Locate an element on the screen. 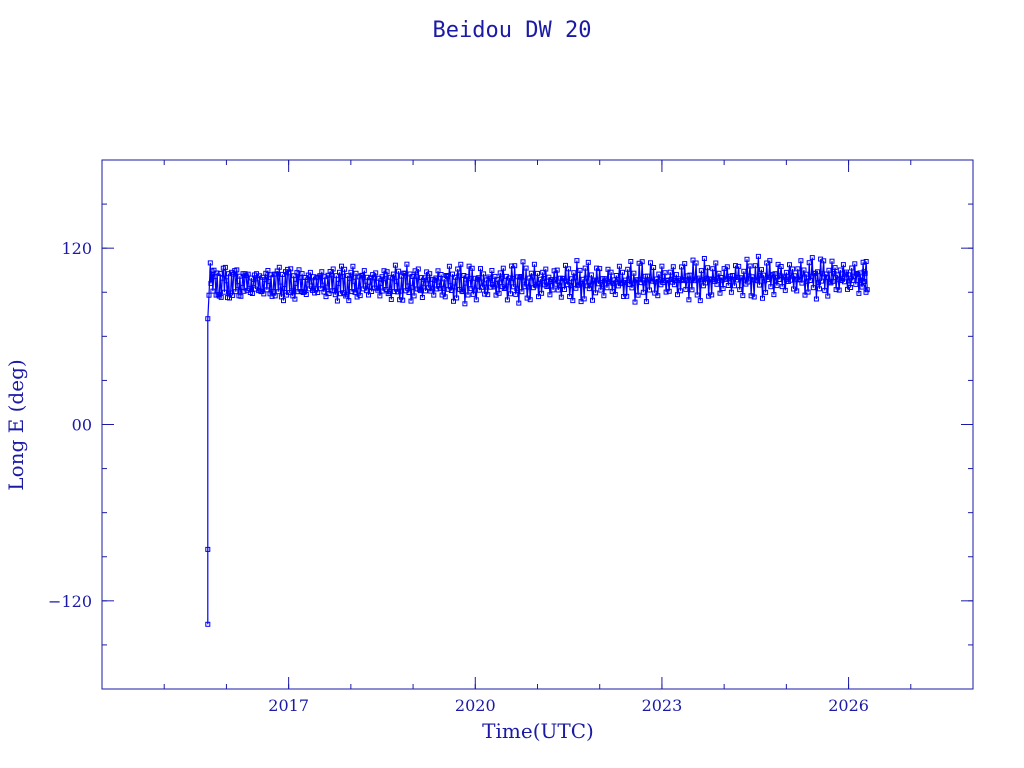 This screenshot has height=768, width=1024. x-tick-label: 2017 is located at coordinates (288, 705).